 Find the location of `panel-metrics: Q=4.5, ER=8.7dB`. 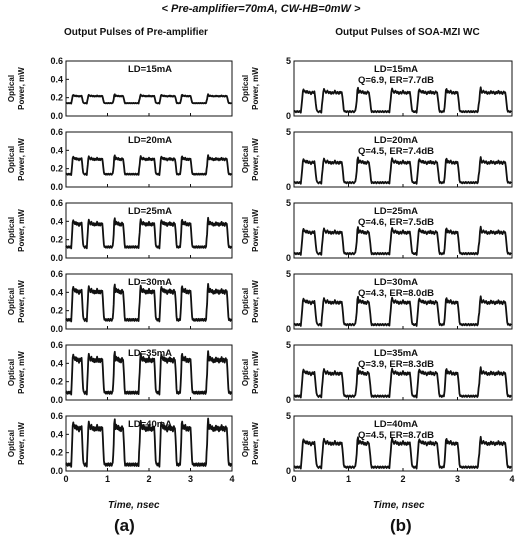

panel-metrics: Q=4.5, ER=8.7dB is located at coordinates (396, 435).